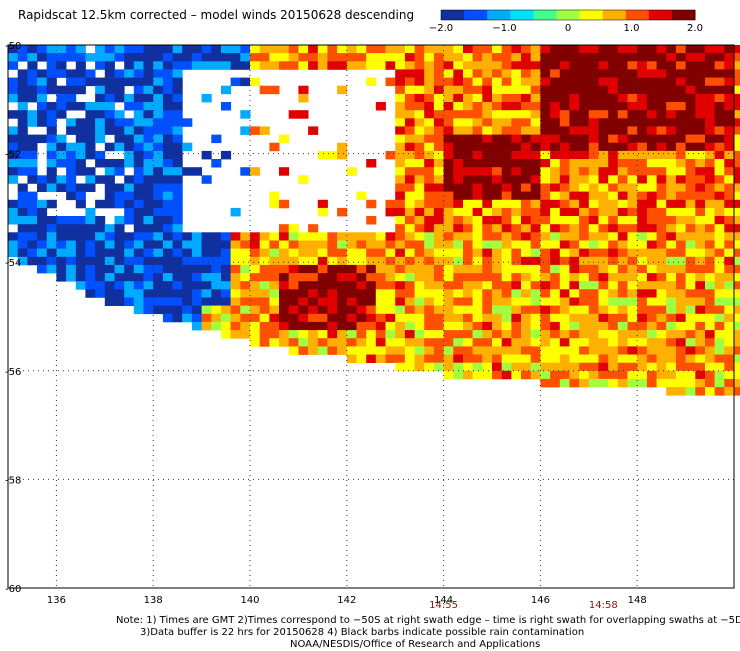 The height and width of the screenshot is (651, 740). Describe the element at coordinates (153, 600) in the screenshot. I see `x-tick-label: 138` at that location.